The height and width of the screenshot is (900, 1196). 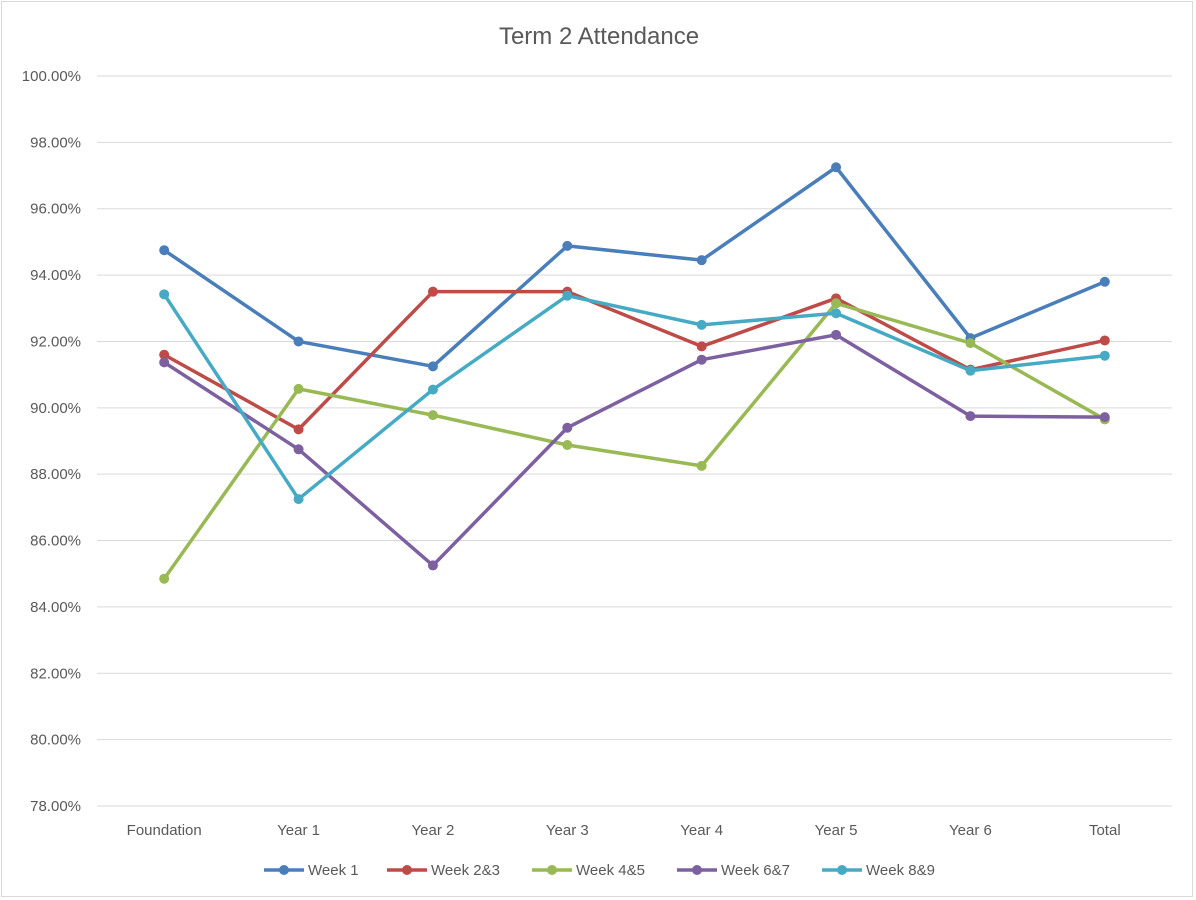 I want to click on y-tick-label: 84.00%, so click(x=55, y=607).